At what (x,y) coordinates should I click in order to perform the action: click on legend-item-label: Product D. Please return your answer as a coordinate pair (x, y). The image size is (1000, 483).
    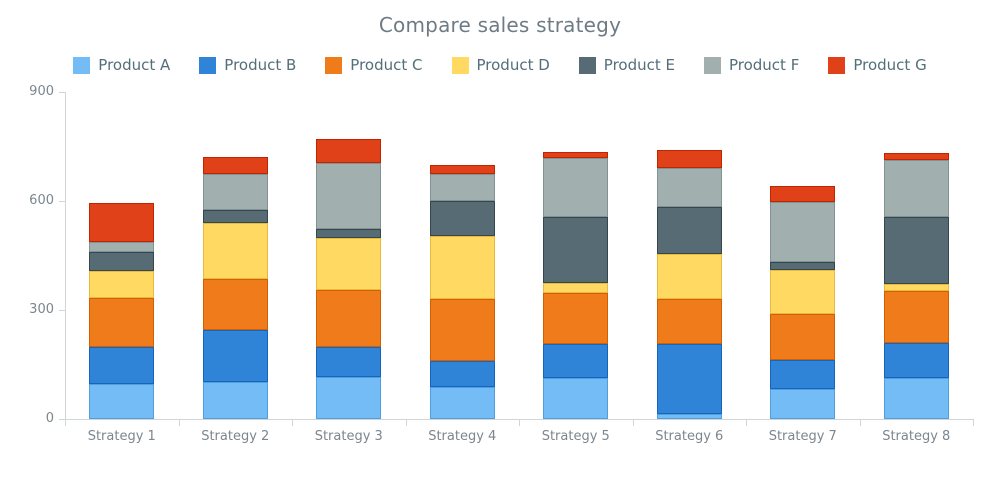
    Looking at the image, I should click on (513, 65).